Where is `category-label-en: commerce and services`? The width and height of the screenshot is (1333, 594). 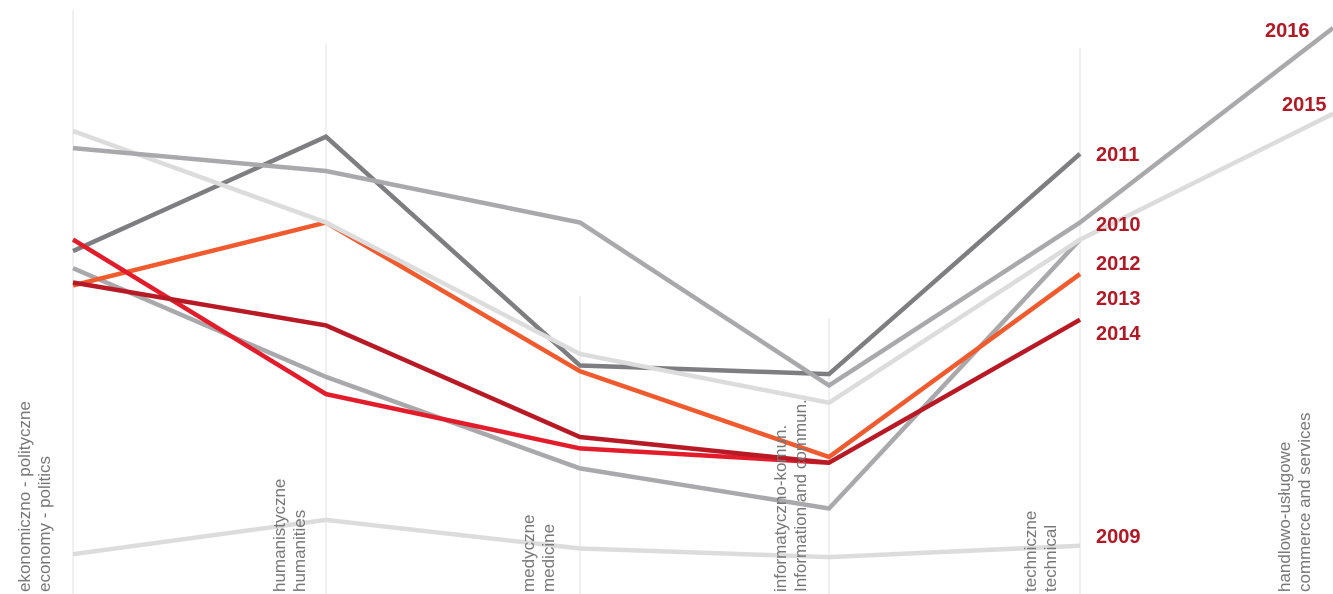 category-label-en: commerce and services is located at coordinates (1304, 502).